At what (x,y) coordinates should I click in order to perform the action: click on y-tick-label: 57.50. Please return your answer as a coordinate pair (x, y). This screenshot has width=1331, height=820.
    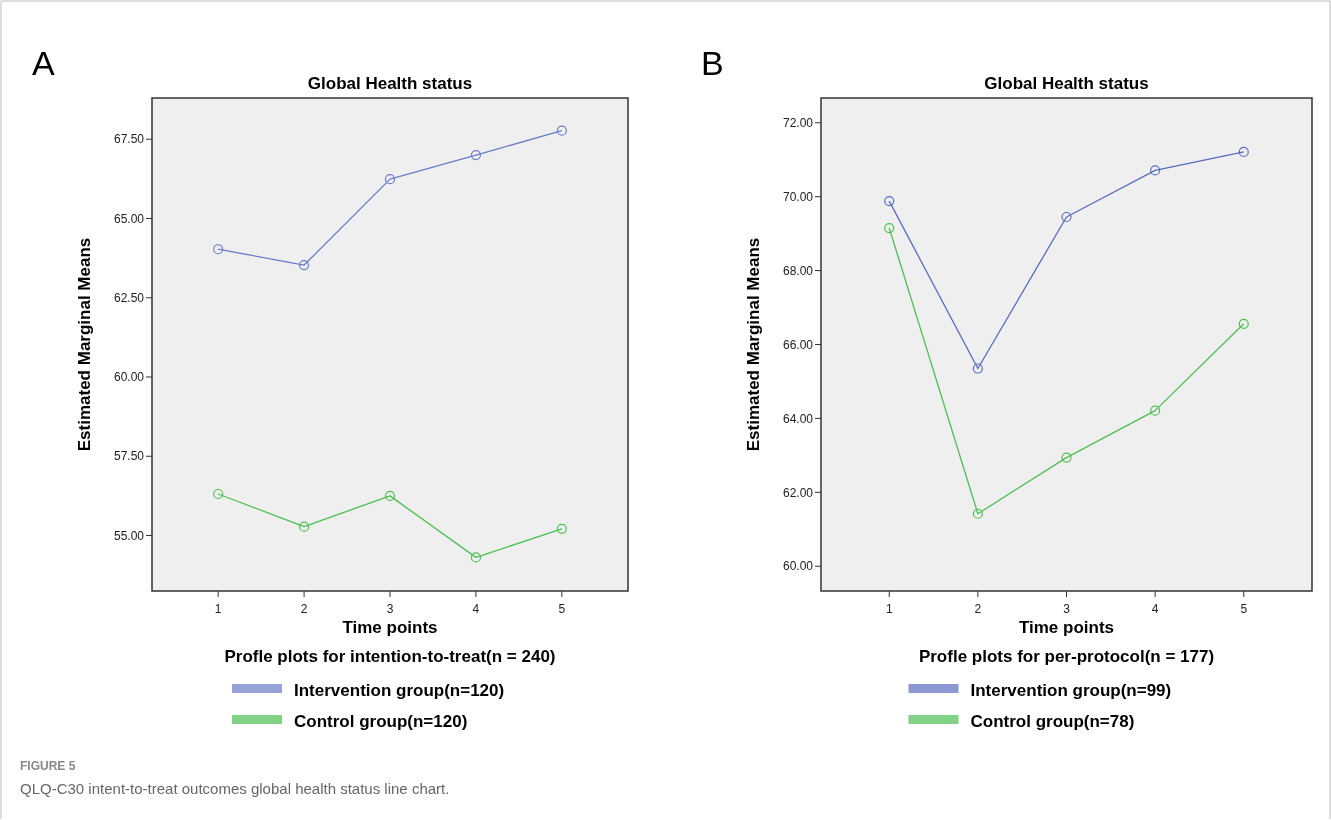
    Looking at the image, I should click on (129, 456).